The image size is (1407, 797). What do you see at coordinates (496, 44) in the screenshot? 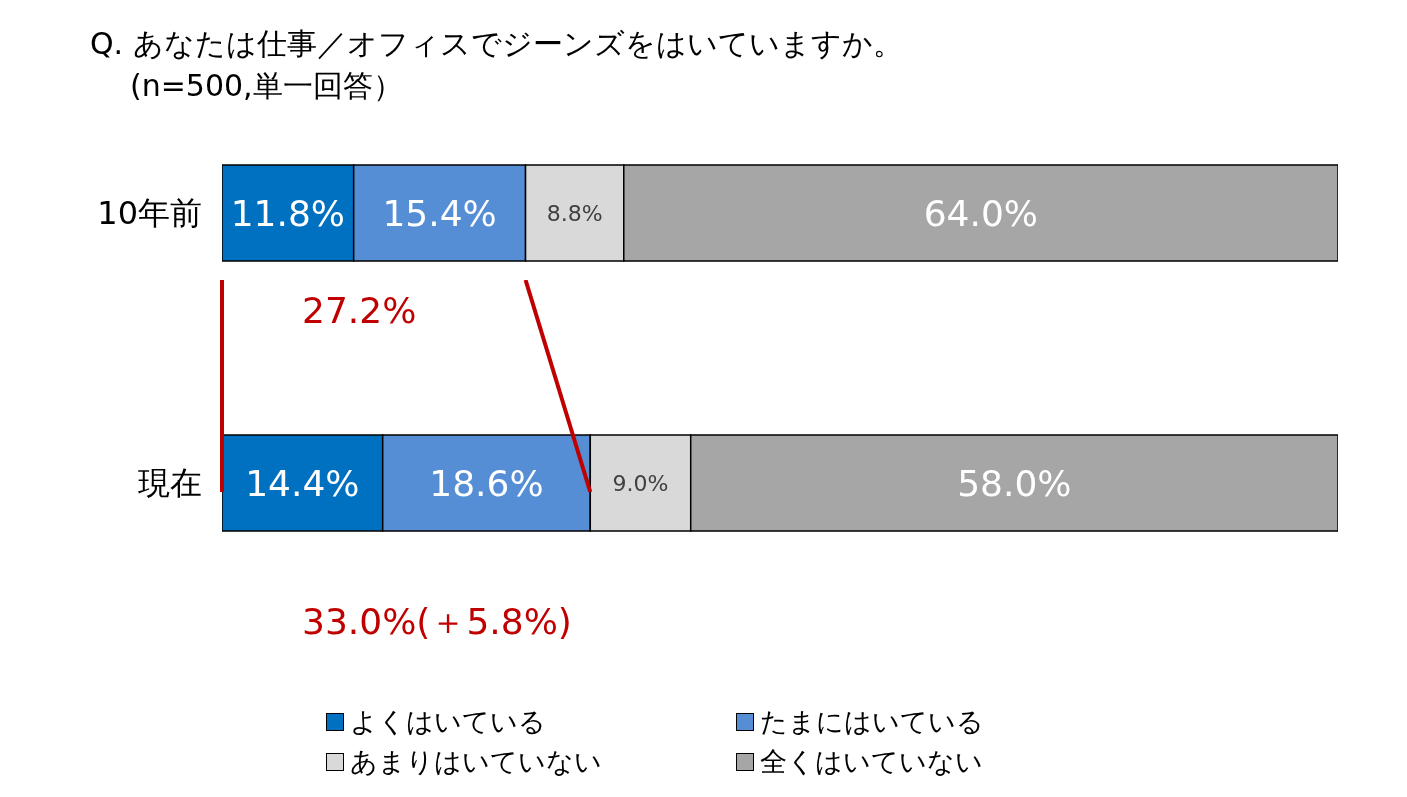
I see `chart-title: Q. あなたは仕事／オフィスでジーンズをはいていますか。` at bounding box center [496, 44].